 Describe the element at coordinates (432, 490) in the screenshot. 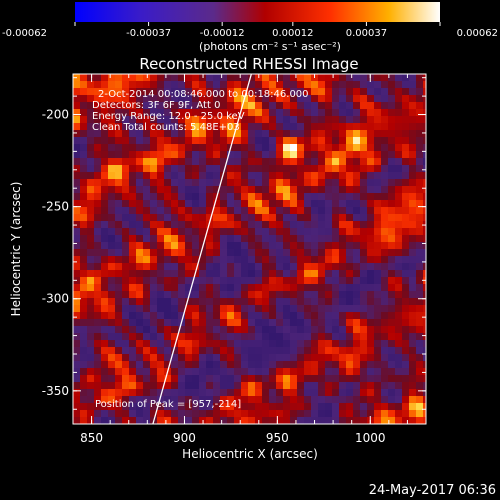

I see `footer-timestamp: 24-May-2017 06:36` at that location.